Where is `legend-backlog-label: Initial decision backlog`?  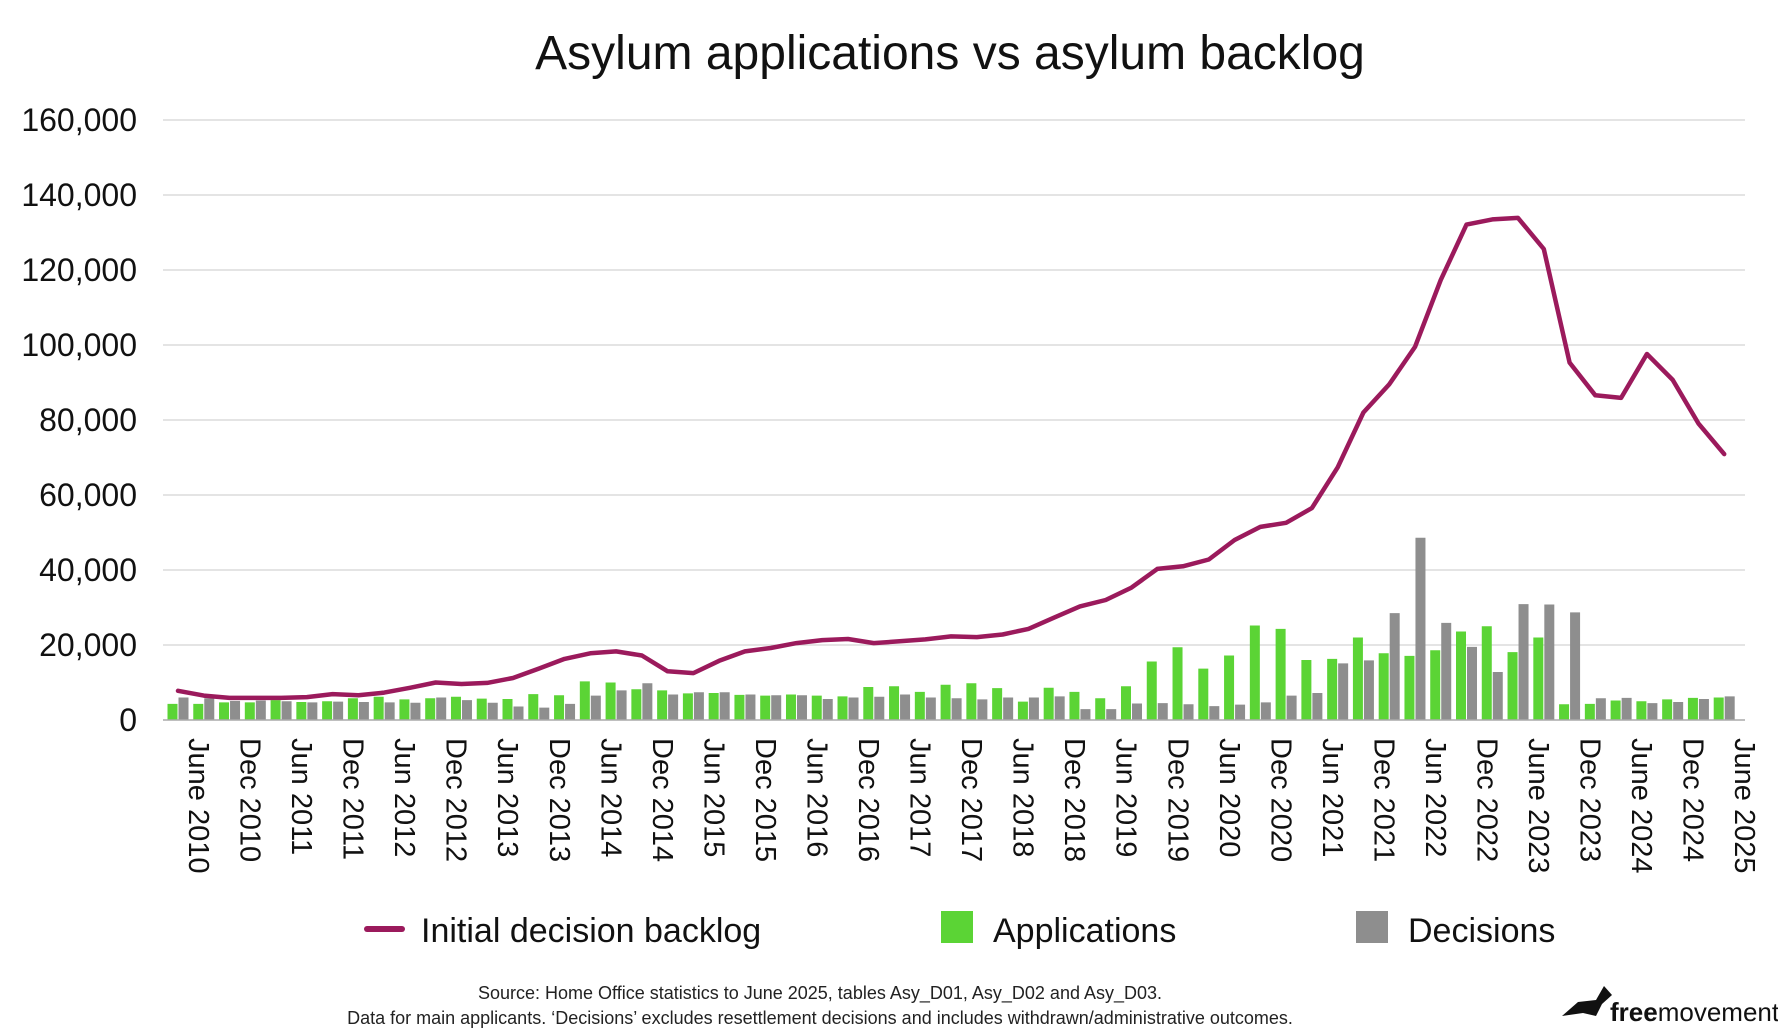
legend-backlog-label: Initial decision backlog is located at coordinates (591, 931).